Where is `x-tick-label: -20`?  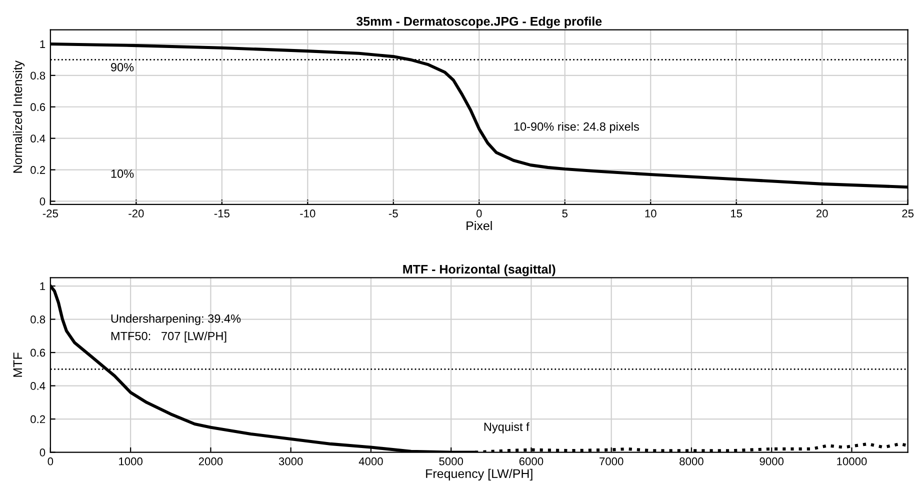
x-tick-label: -20 is located at coordinates (136, 214).